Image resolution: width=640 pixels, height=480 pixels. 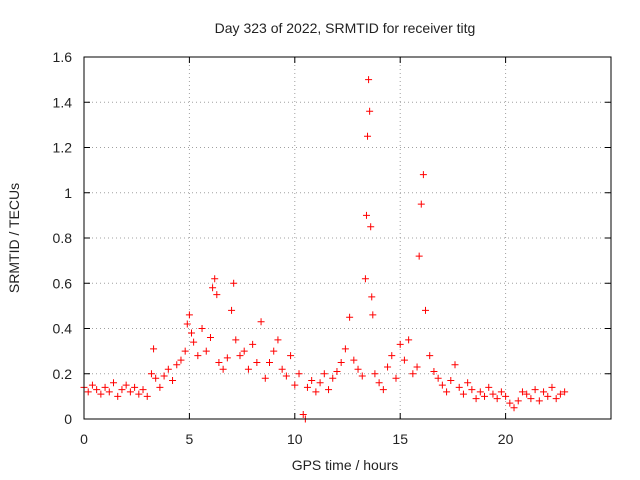 What do you see at coordinates (345, 465) in the screenshot?
I see `x-axis-title: GPS time / hours` at bounding box center [345, 465].